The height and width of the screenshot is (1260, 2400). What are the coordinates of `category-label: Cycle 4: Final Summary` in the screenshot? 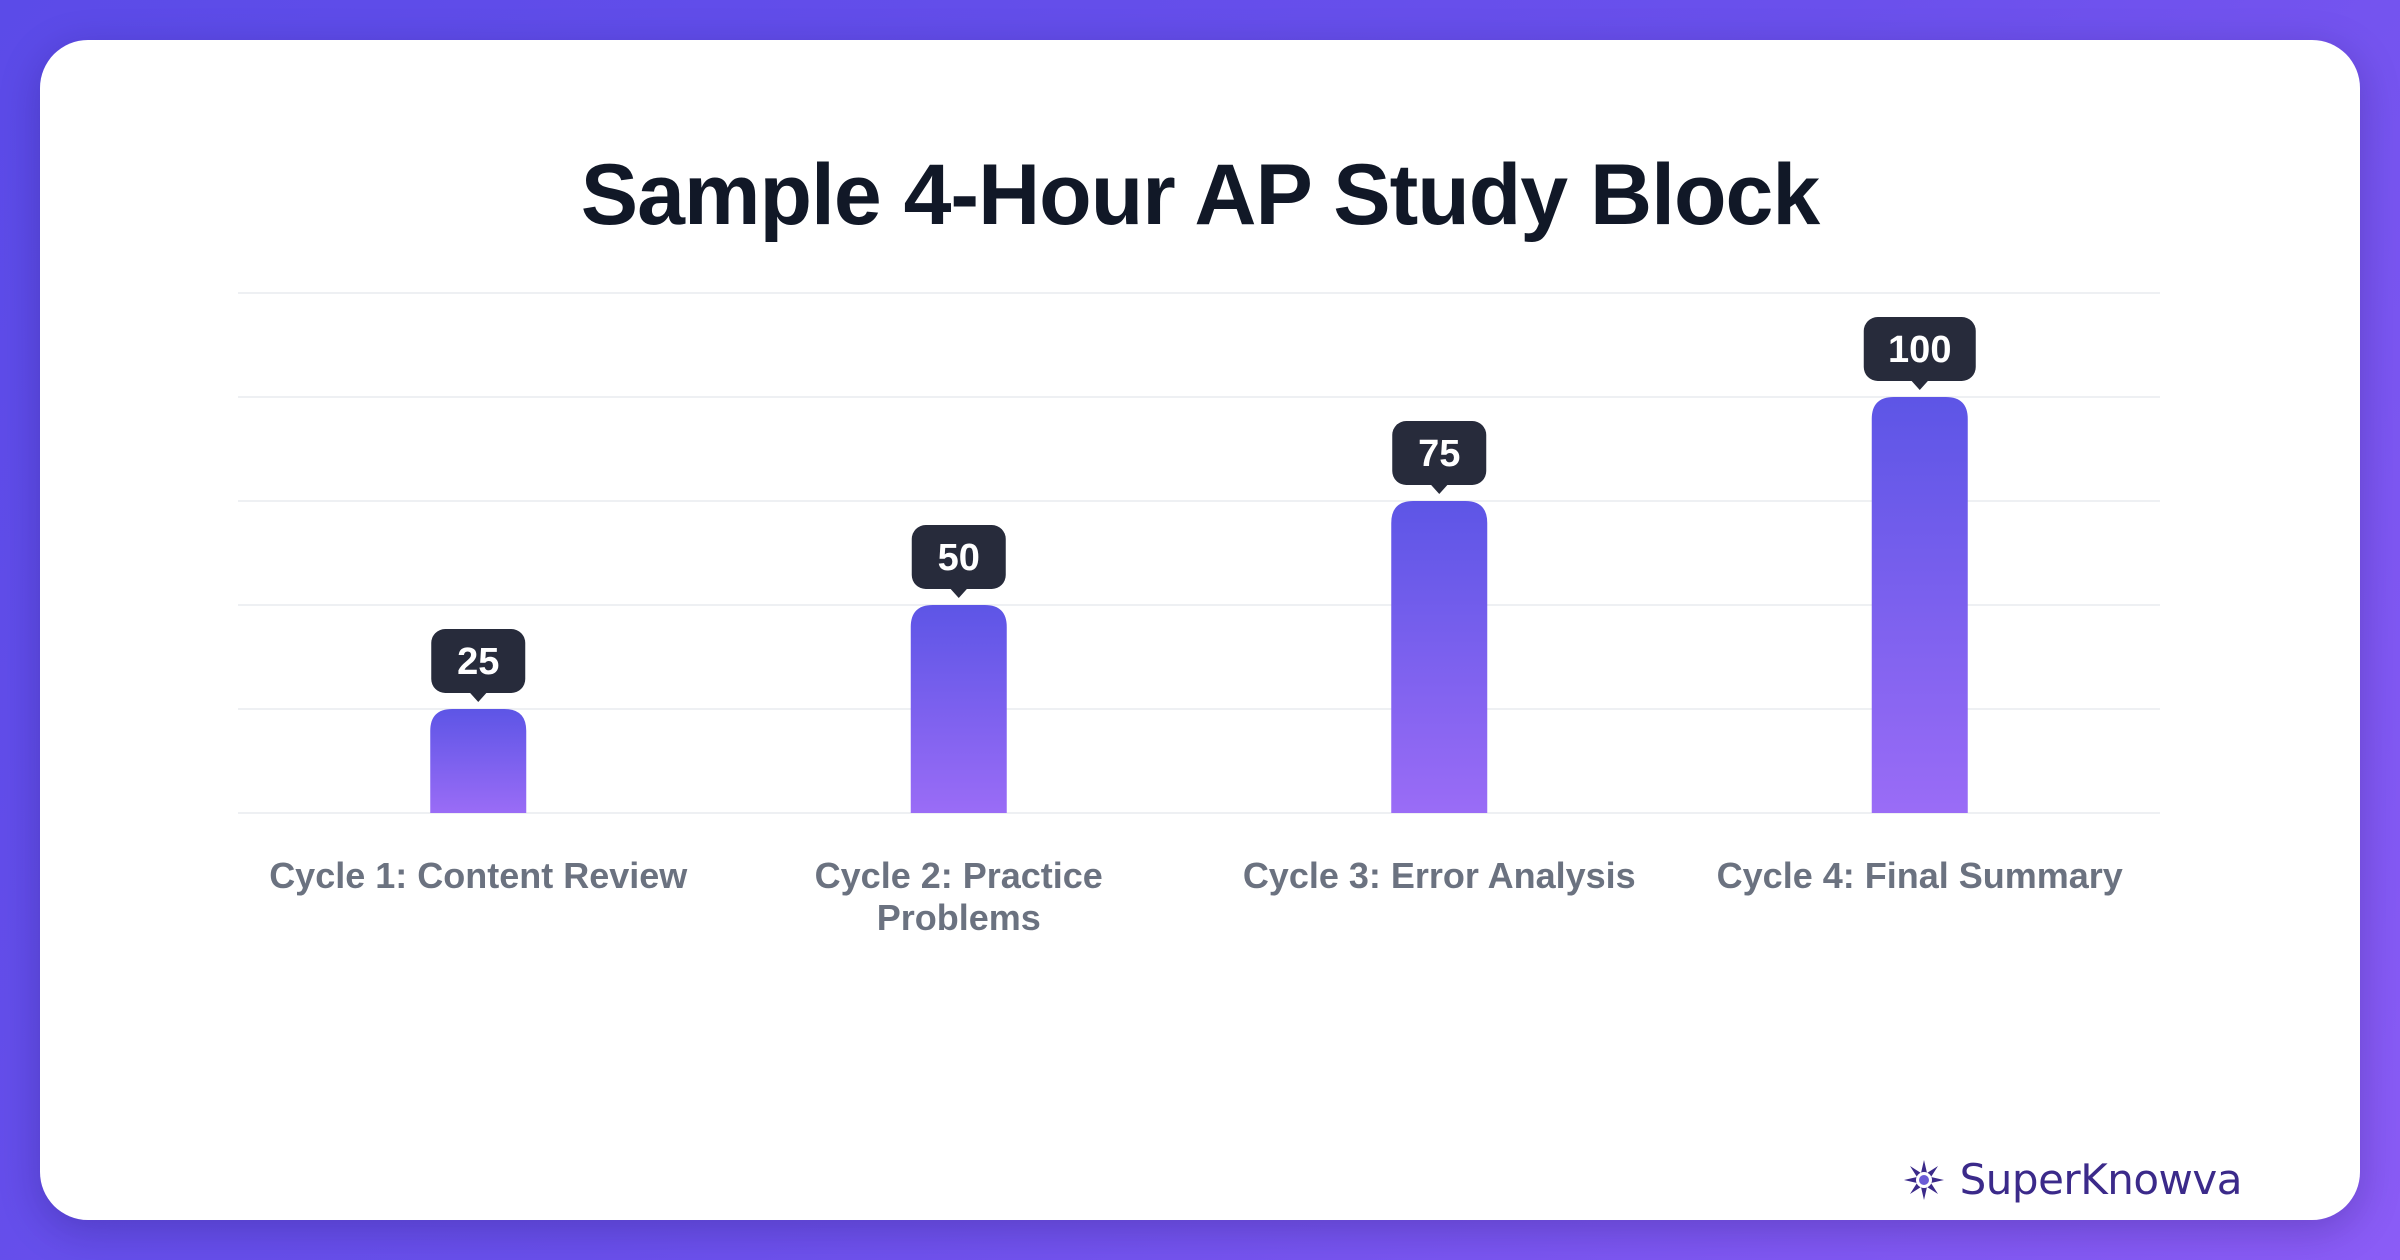 It's located at (1920, 875).